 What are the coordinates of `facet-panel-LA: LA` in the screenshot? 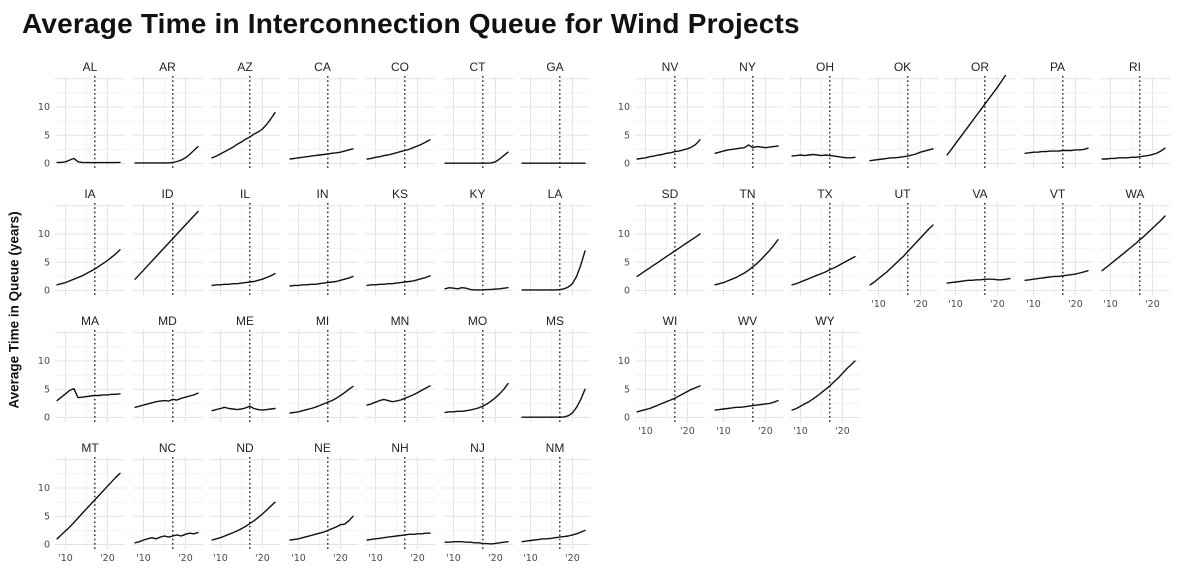 It's located at (555, 241).